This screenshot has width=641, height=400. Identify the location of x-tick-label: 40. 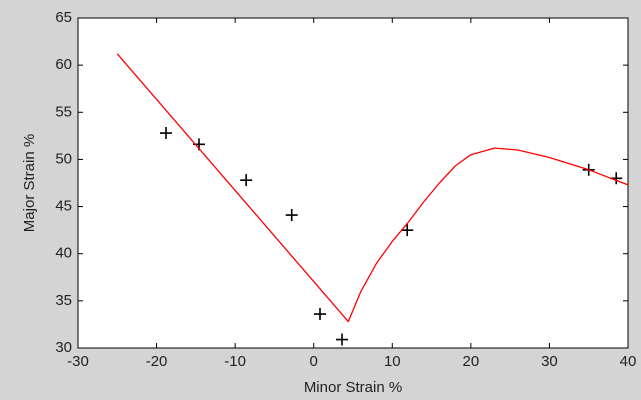
(628, 361).